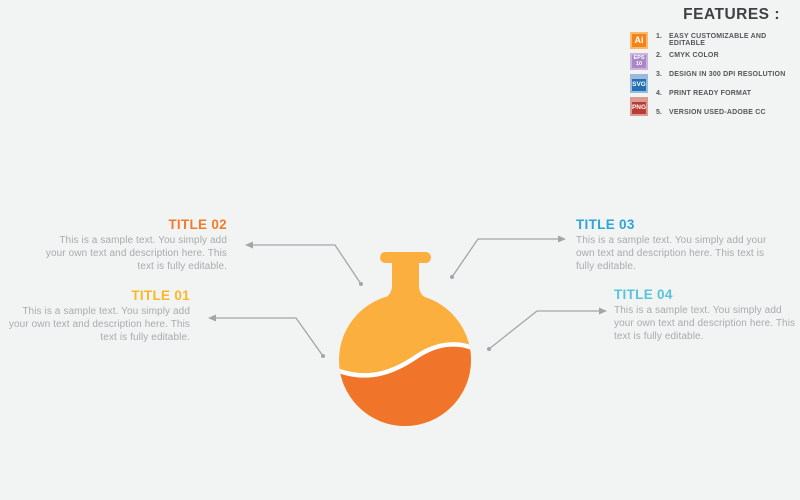 This screenshot has height=500, width=800. I want to click on eps-icon-sublabel: 10, so click(639, 63).